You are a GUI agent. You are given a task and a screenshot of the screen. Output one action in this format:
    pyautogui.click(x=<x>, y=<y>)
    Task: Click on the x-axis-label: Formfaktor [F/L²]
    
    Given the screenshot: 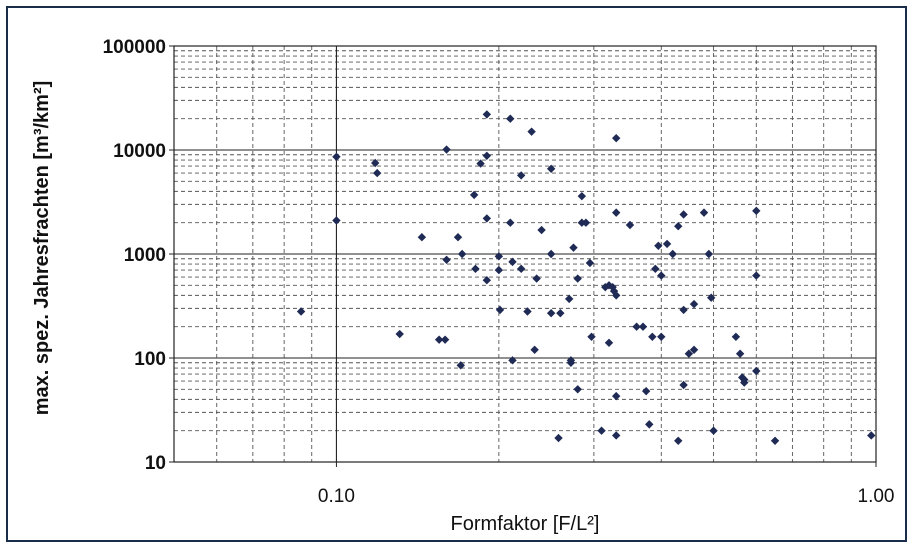 What is the action you would take?
    pyautogui.click(x=525, y=524)
    